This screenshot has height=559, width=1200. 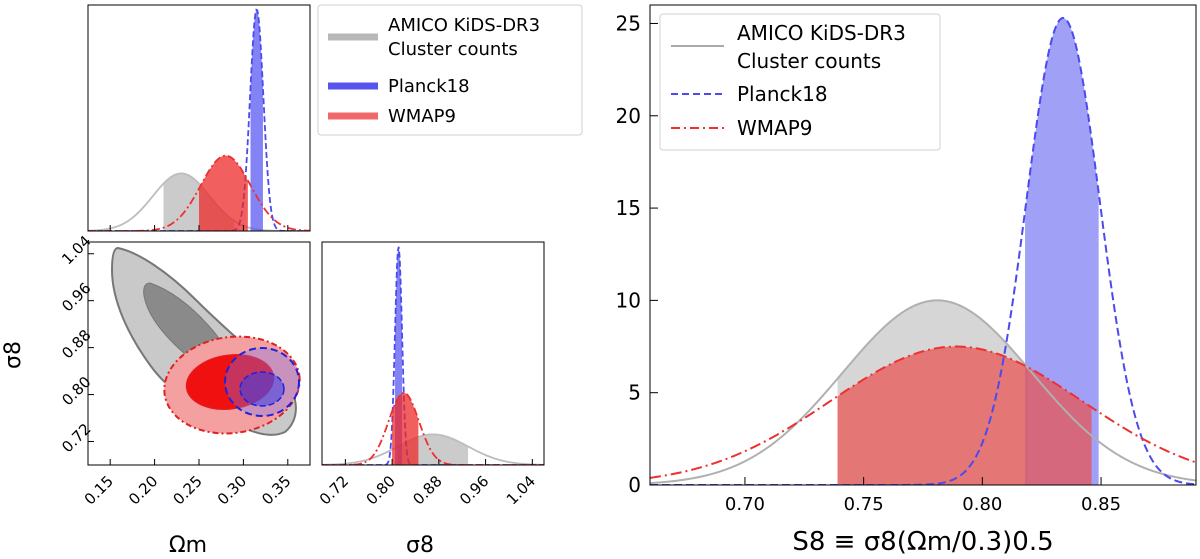 I want to click on sigma8-x-tick-label: 0.96, so click(x=474, y=490).